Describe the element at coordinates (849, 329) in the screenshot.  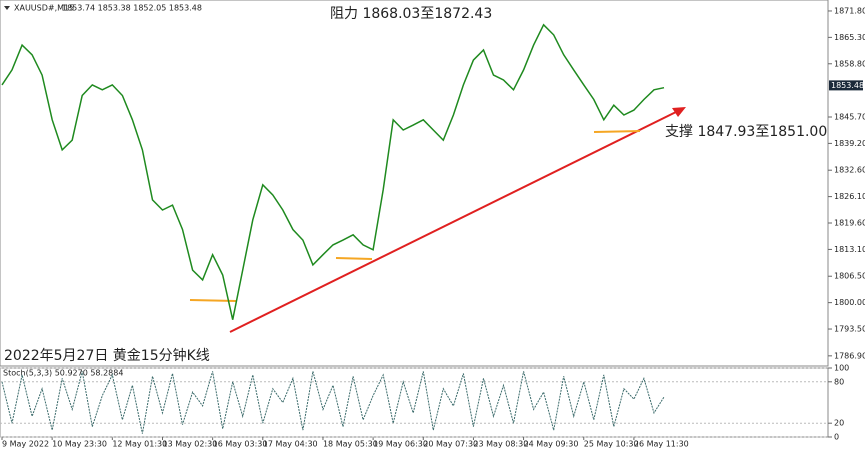
I see `y-tick-label: 1793.50` at that location.